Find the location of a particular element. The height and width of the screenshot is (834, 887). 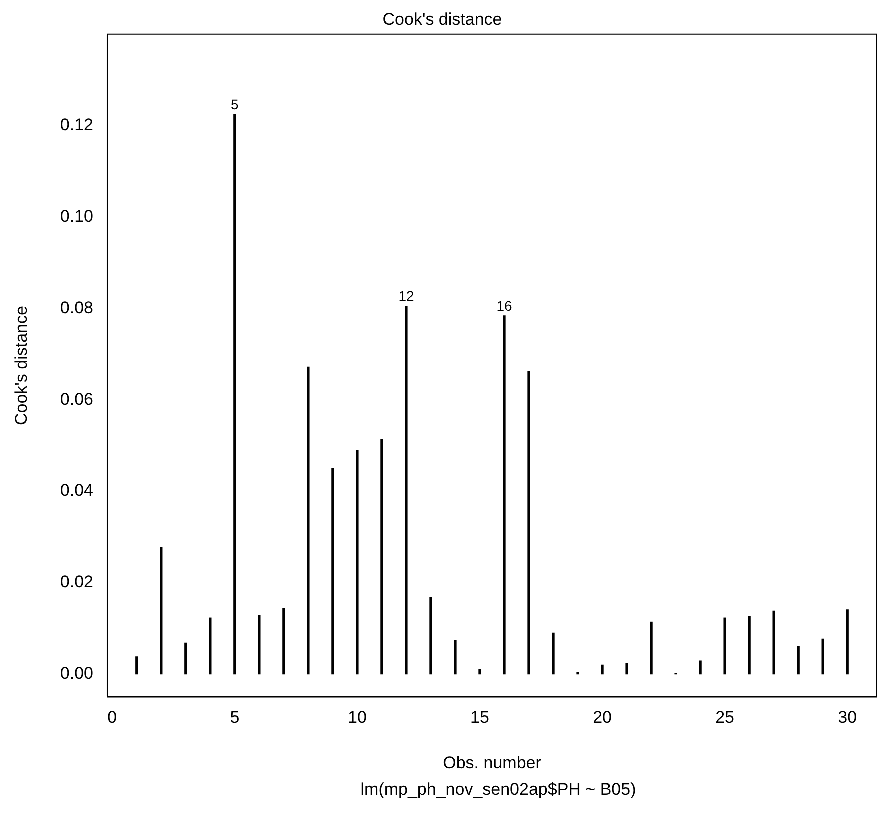

x-tick-label: 30 is located at coordinates (848, 718).